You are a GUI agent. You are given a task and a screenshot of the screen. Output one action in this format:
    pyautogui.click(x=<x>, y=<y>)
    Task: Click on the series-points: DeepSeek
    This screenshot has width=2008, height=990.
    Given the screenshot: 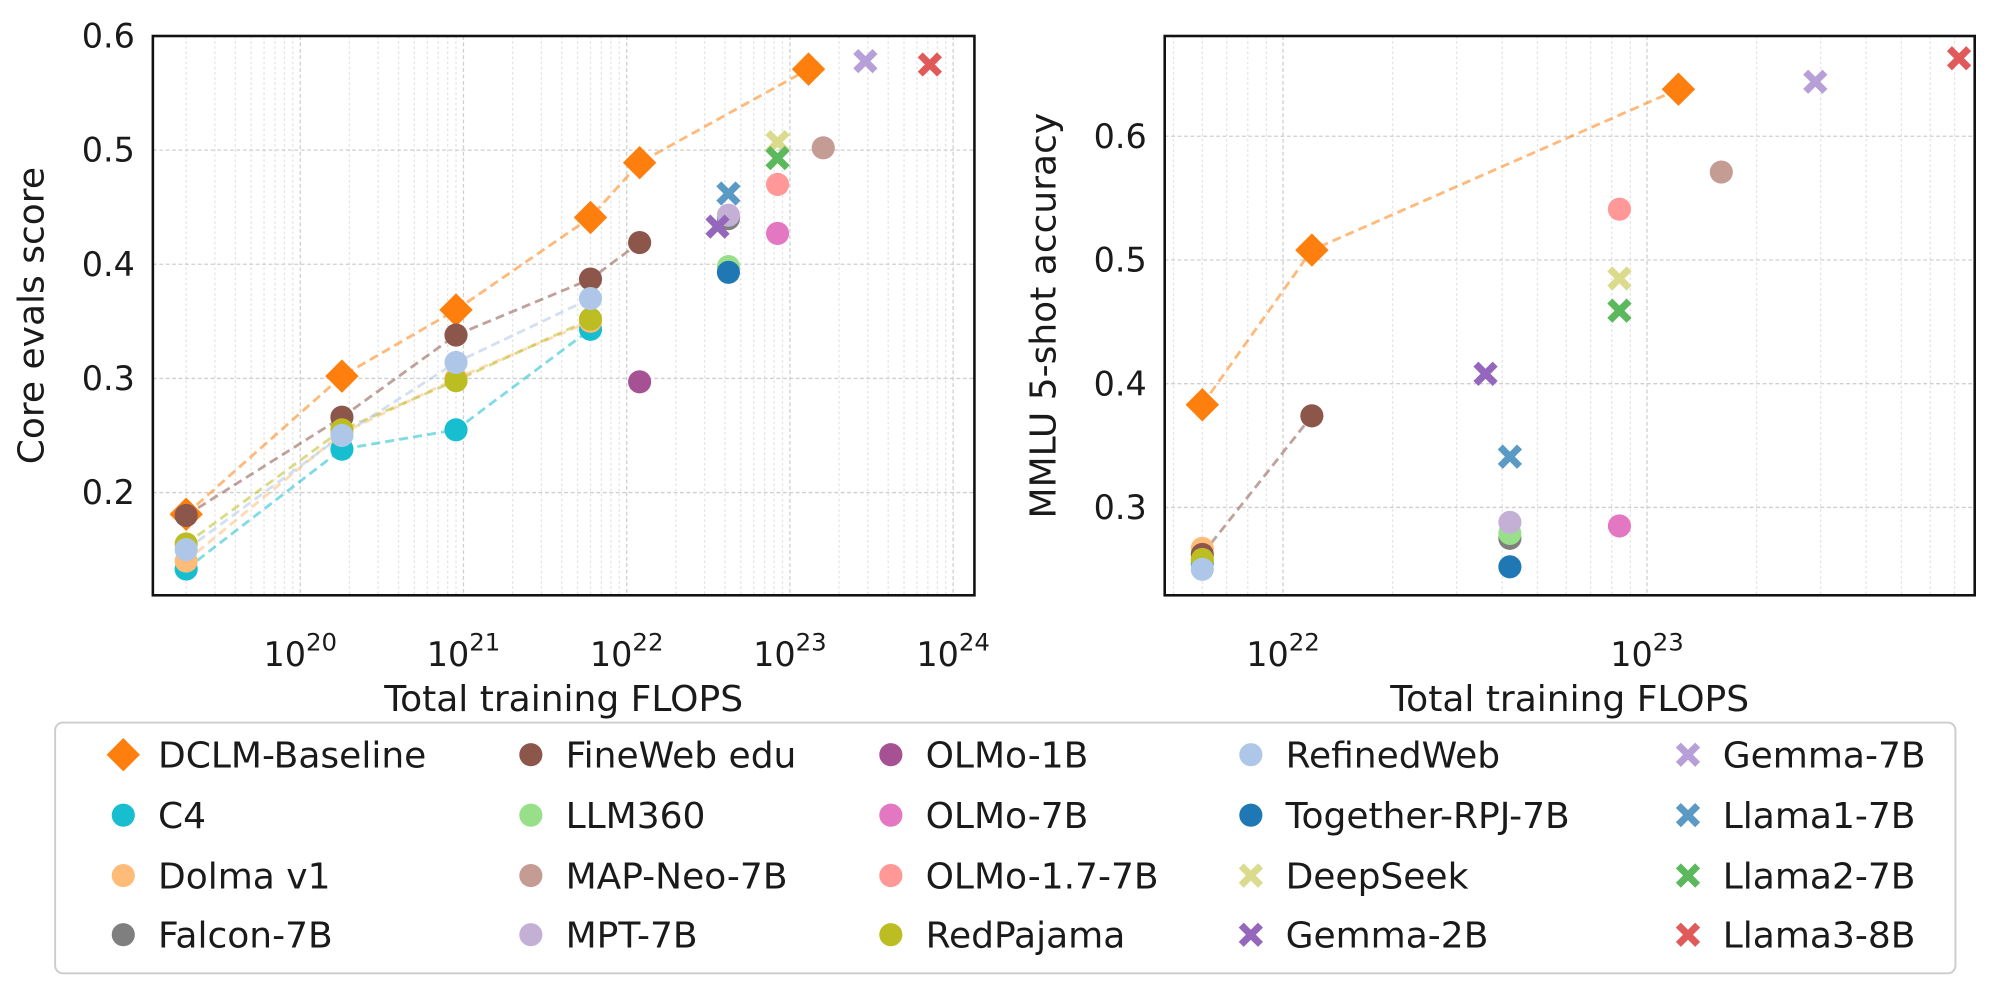 What is the action you would take?
    pyautogui.click(x=1619, y=278)
    